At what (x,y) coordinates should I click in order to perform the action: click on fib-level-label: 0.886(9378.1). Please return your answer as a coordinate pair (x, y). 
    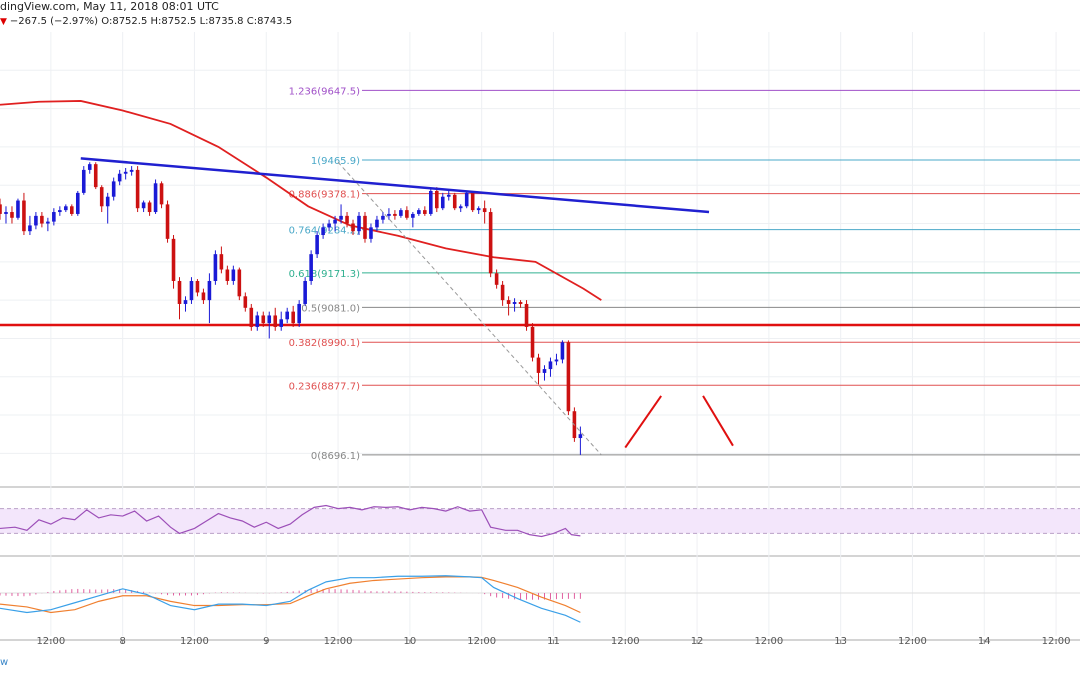
    Looking at the image, I should click on (325, 195).